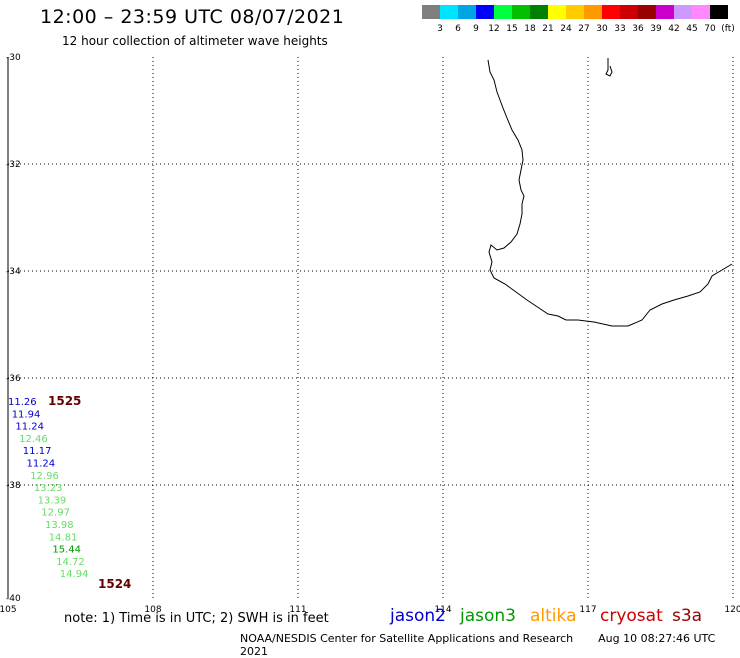  What do you see at coordinates (620, 29) in the screenshot?
I see `color-scale-label: 33` at bounding box center [620, 29].